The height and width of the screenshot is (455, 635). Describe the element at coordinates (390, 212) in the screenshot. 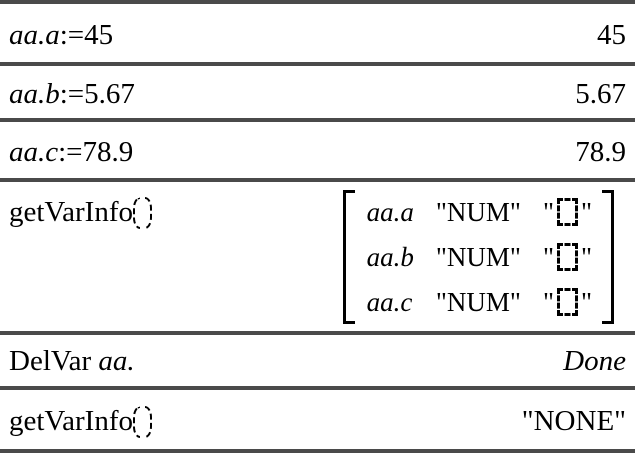

I see `matrix-cell-variable: aa.a` at that location.